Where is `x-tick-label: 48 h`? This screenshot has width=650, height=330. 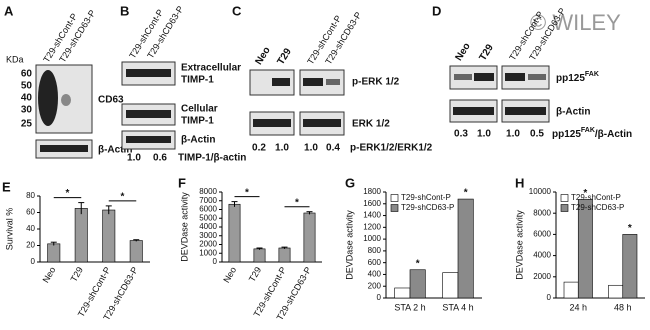
x-tick-label: 48 h is located at coordinates (623, 307).